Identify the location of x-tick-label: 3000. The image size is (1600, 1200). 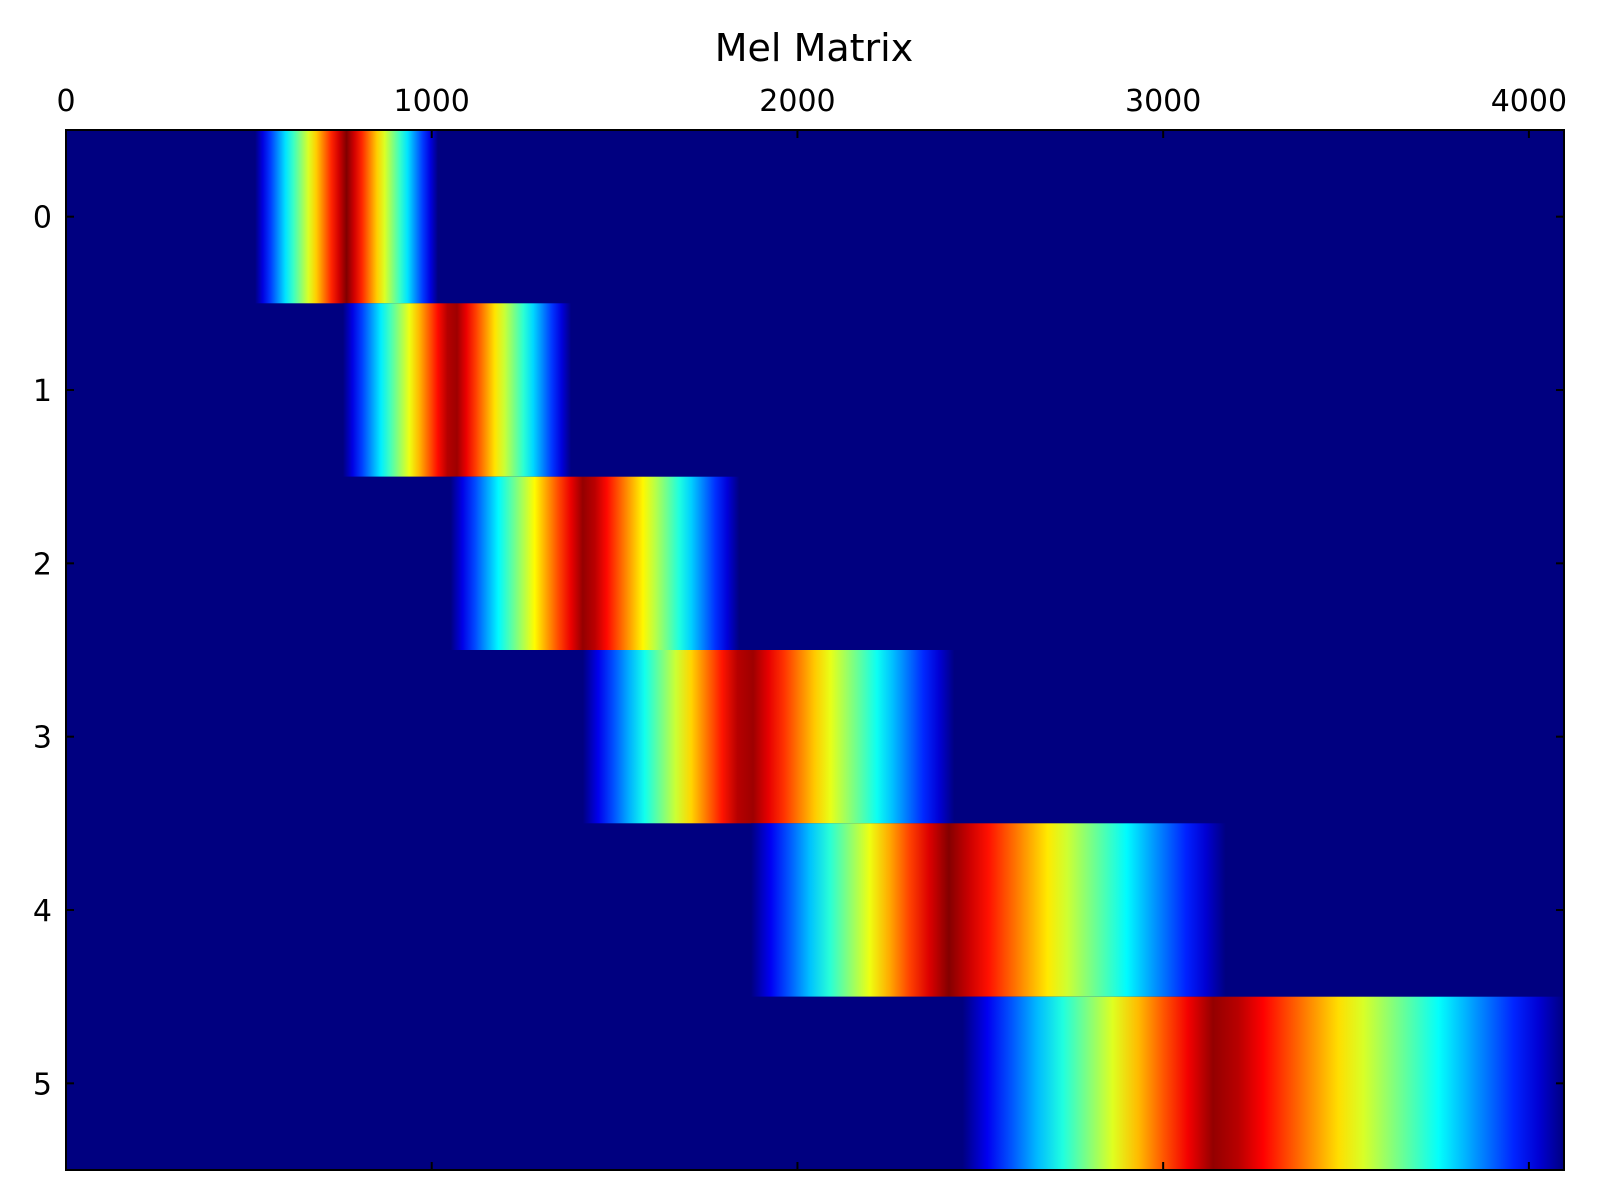
(1163, 101).